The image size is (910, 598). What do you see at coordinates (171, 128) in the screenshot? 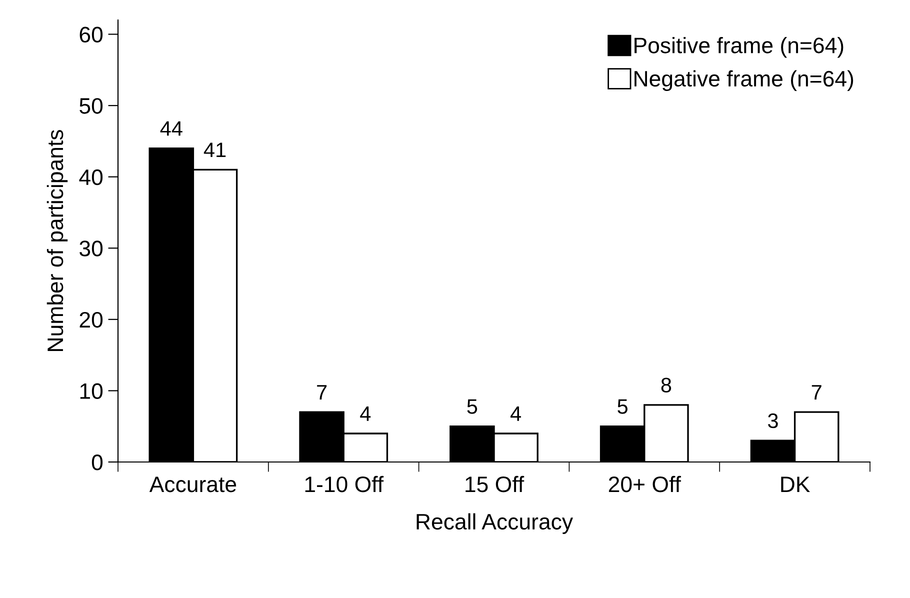
I see `data-label: 44` at bounding box center [171, 128].